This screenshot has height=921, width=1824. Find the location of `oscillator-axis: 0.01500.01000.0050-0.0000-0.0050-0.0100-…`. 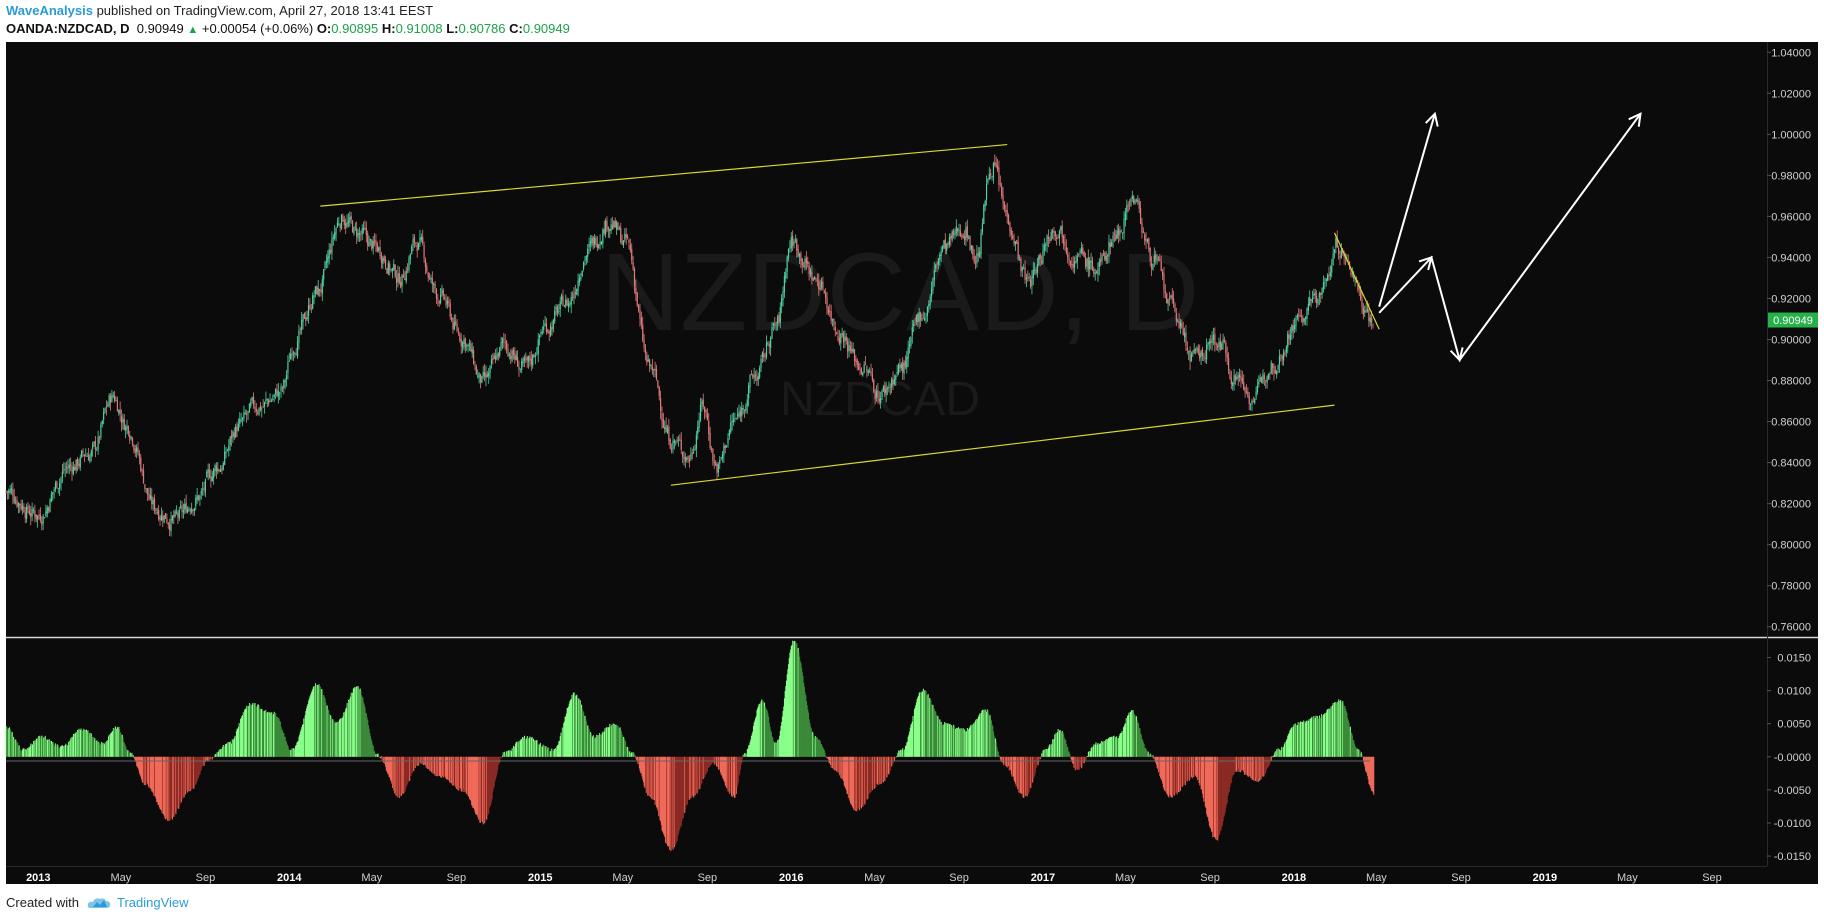

oscillator-axis: 0.01500.01000.0050-0.0000-0.0050-0.0100-… is located at coordinates (1789, 758).